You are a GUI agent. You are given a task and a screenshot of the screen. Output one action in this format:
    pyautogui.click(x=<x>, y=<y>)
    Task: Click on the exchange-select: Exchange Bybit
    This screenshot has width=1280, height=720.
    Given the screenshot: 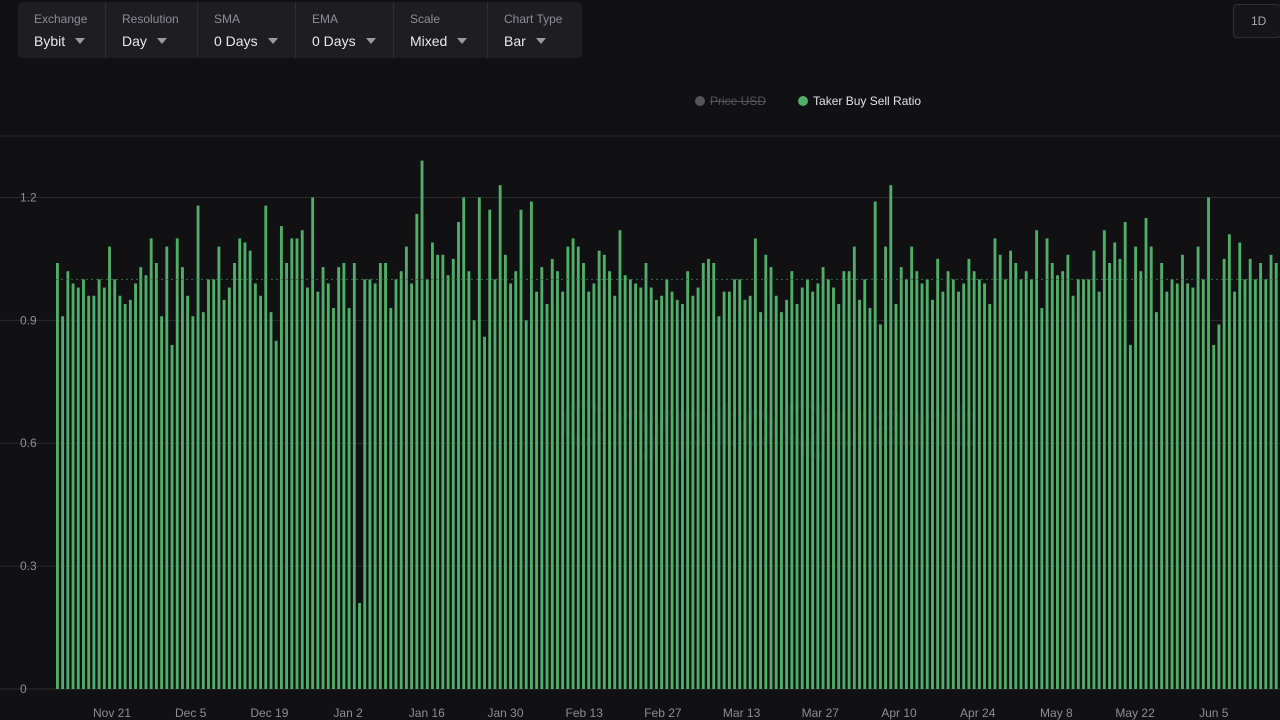 What is the action you would take?
    pyautogui.click(x=62, y=30)
    